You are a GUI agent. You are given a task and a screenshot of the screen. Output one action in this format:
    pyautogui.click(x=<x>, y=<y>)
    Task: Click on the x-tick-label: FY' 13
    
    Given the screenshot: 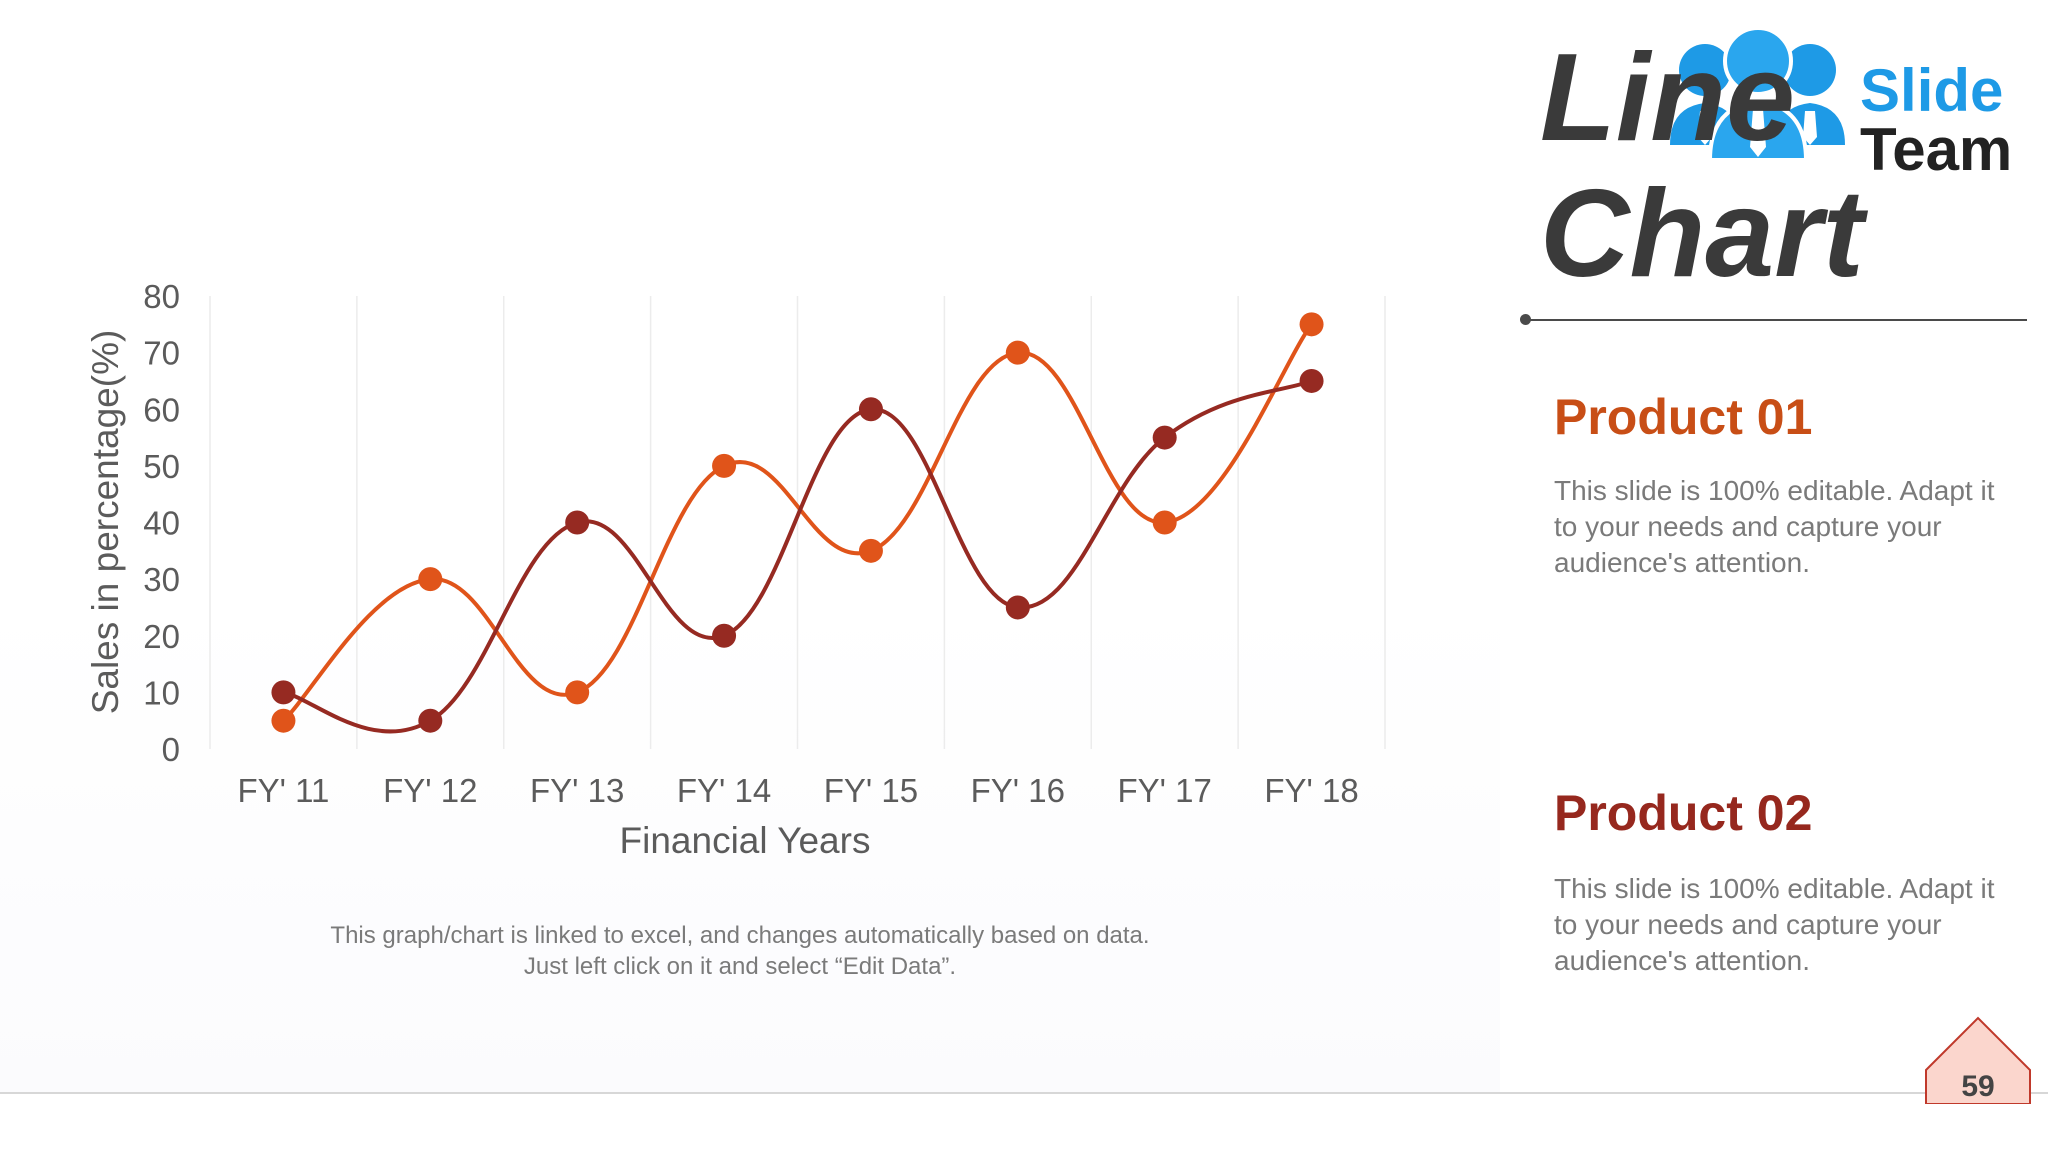 What is the action you would take?
    pyautogui.click(x=577, y=790)
    